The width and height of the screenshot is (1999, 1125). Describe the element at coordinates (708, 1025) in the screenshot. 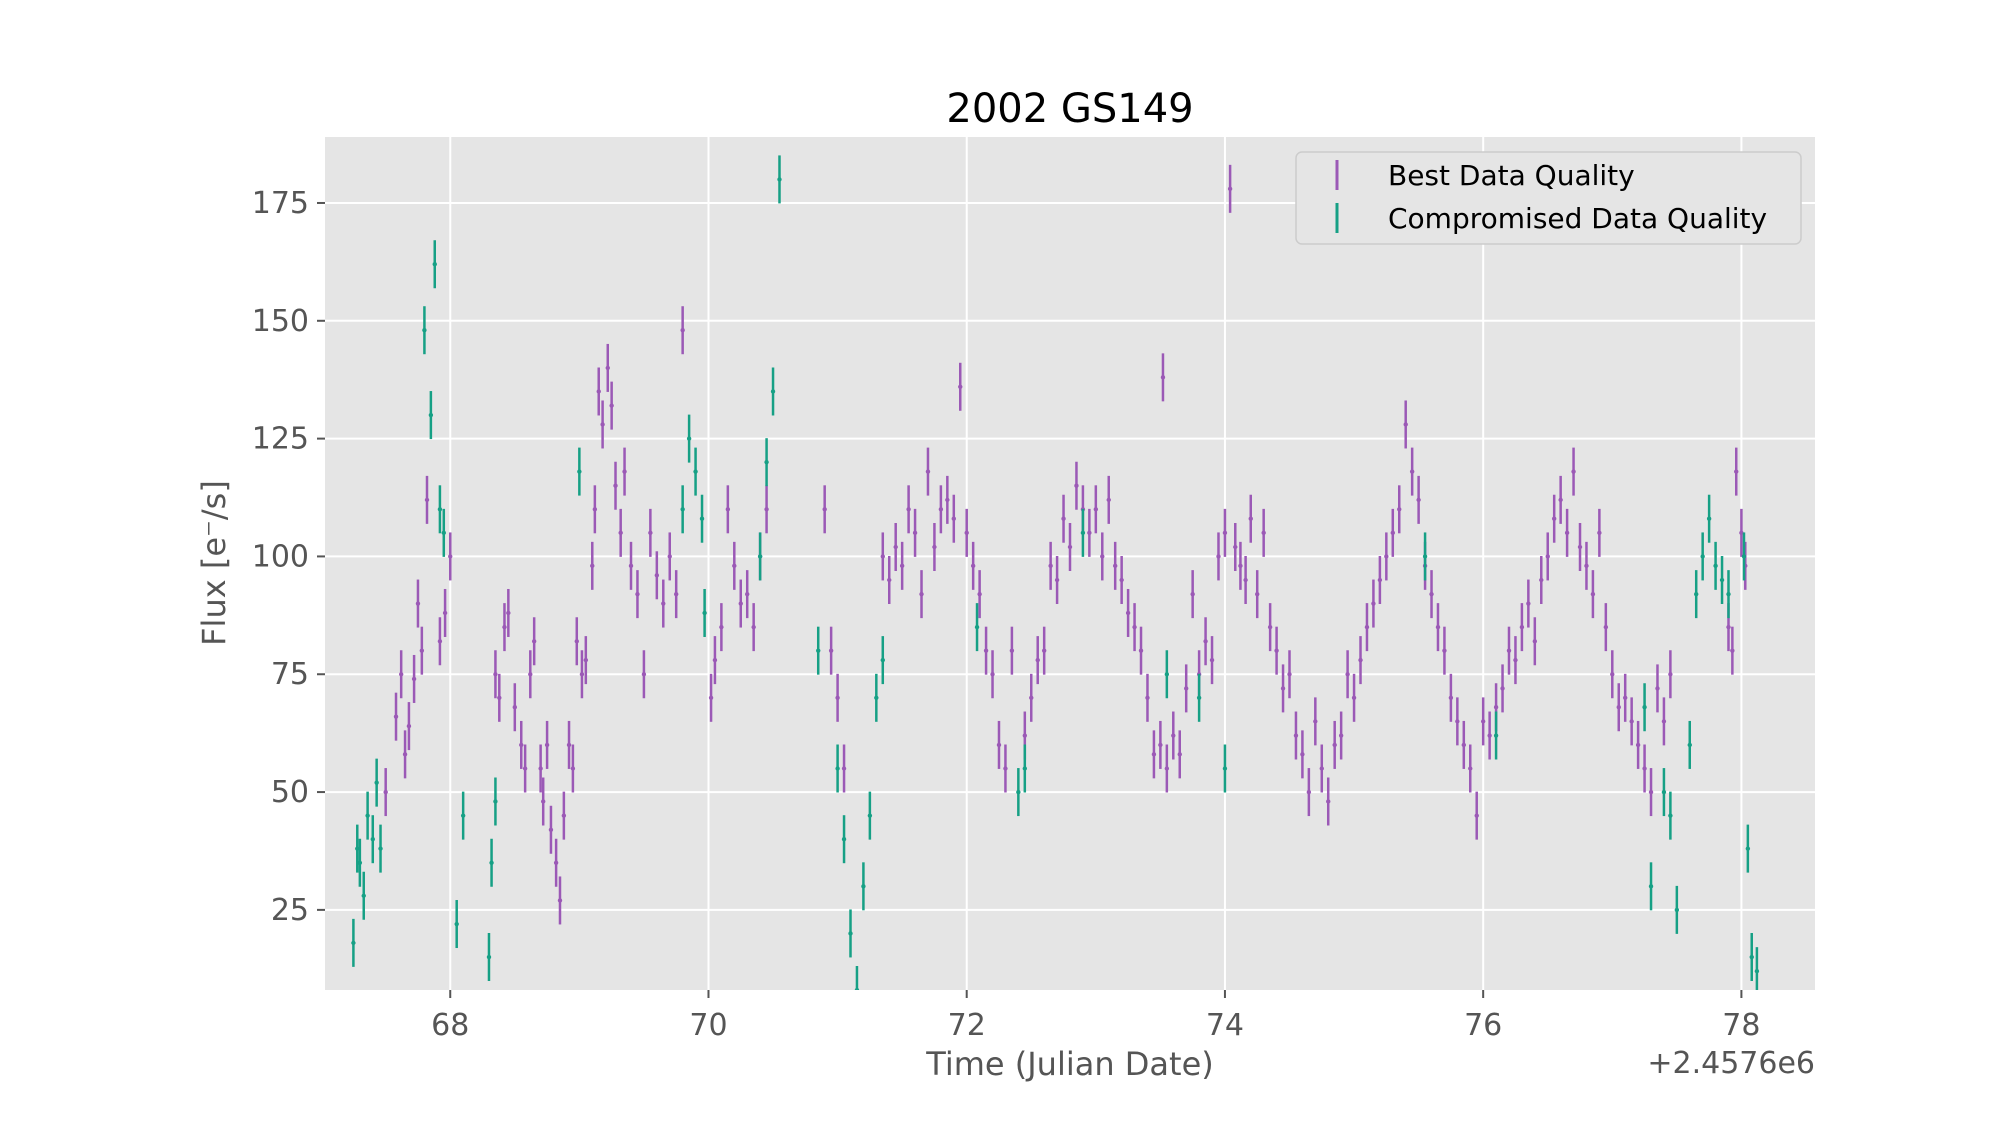

I see `x-tick-label: 70` at that location.